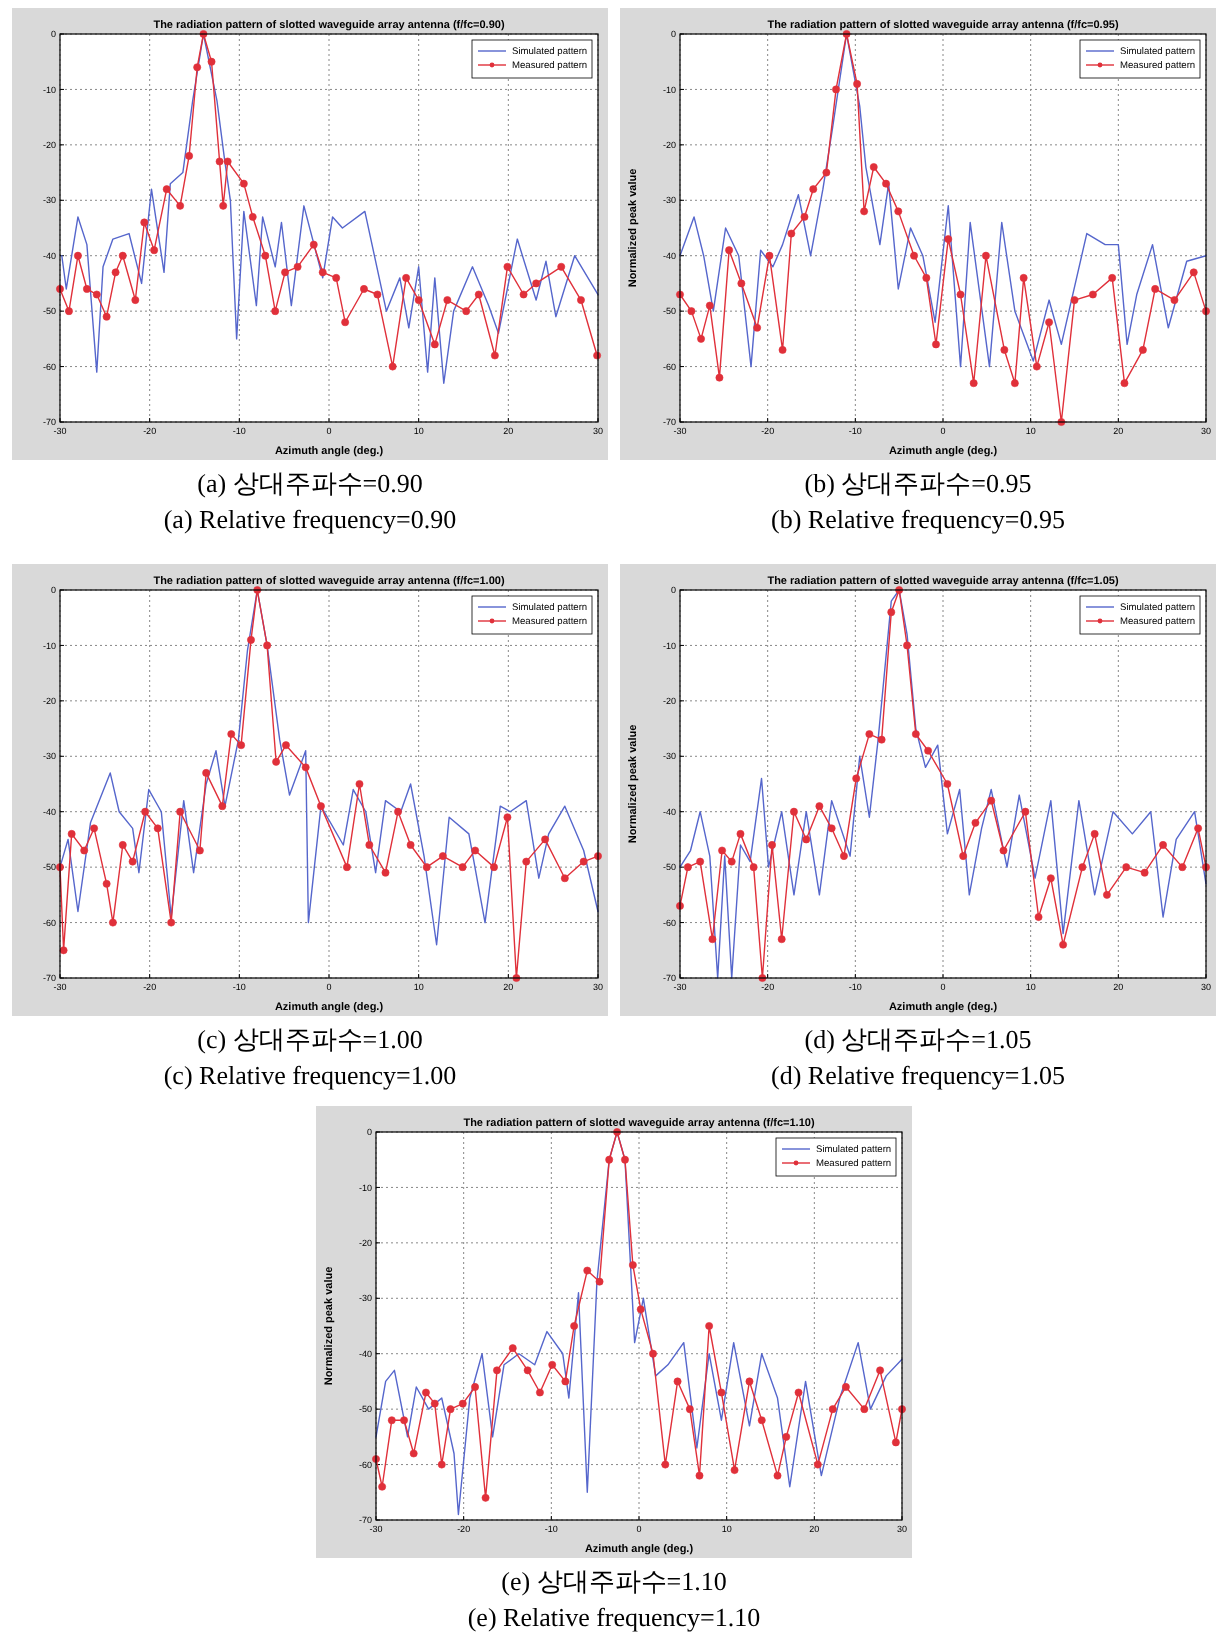 The image size is (1226, 1644). I want to click on text: (e) 상대주파수=1.10, so click(614, 1581).